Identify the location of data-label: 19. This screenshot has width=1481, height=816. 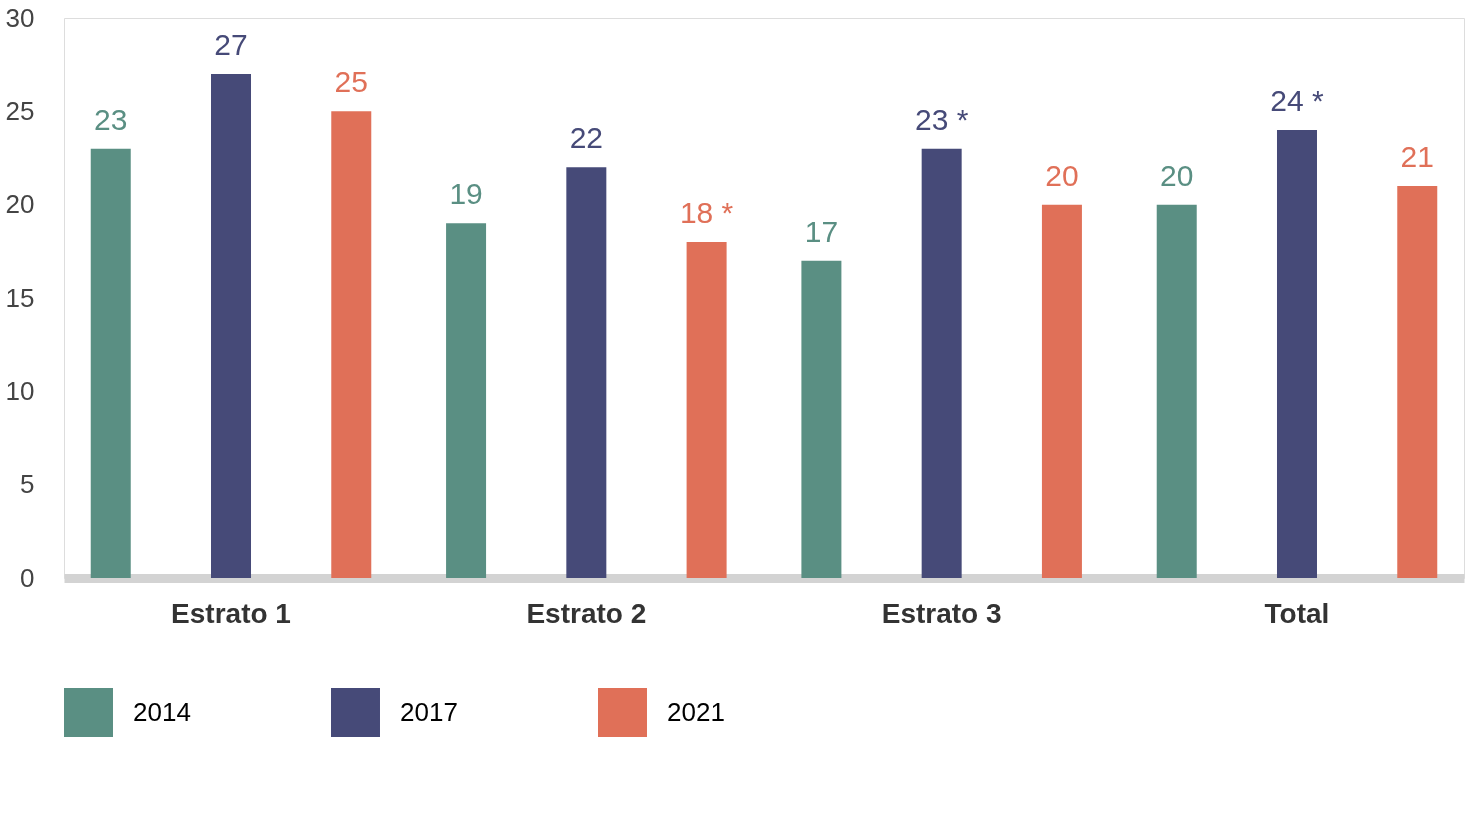
(466, 194).